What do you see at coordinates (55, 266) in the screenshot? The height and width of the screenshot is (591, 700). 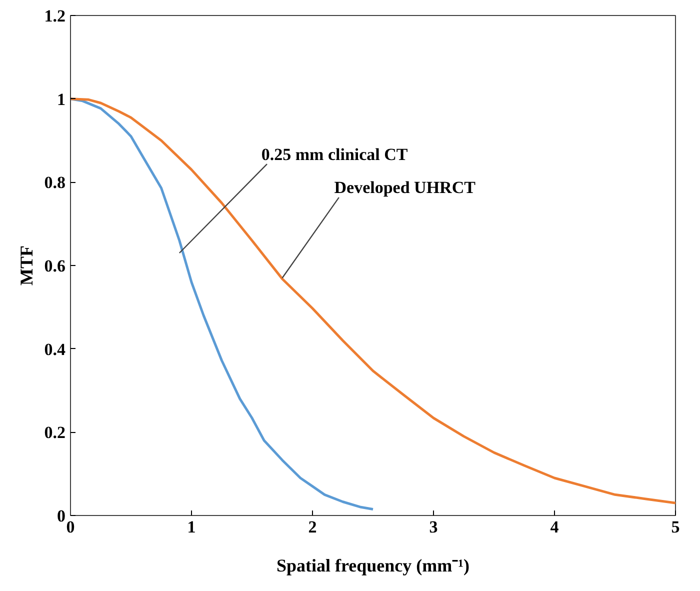 I see `y-tick-label: 0.6` at bounding box center [55, 266].